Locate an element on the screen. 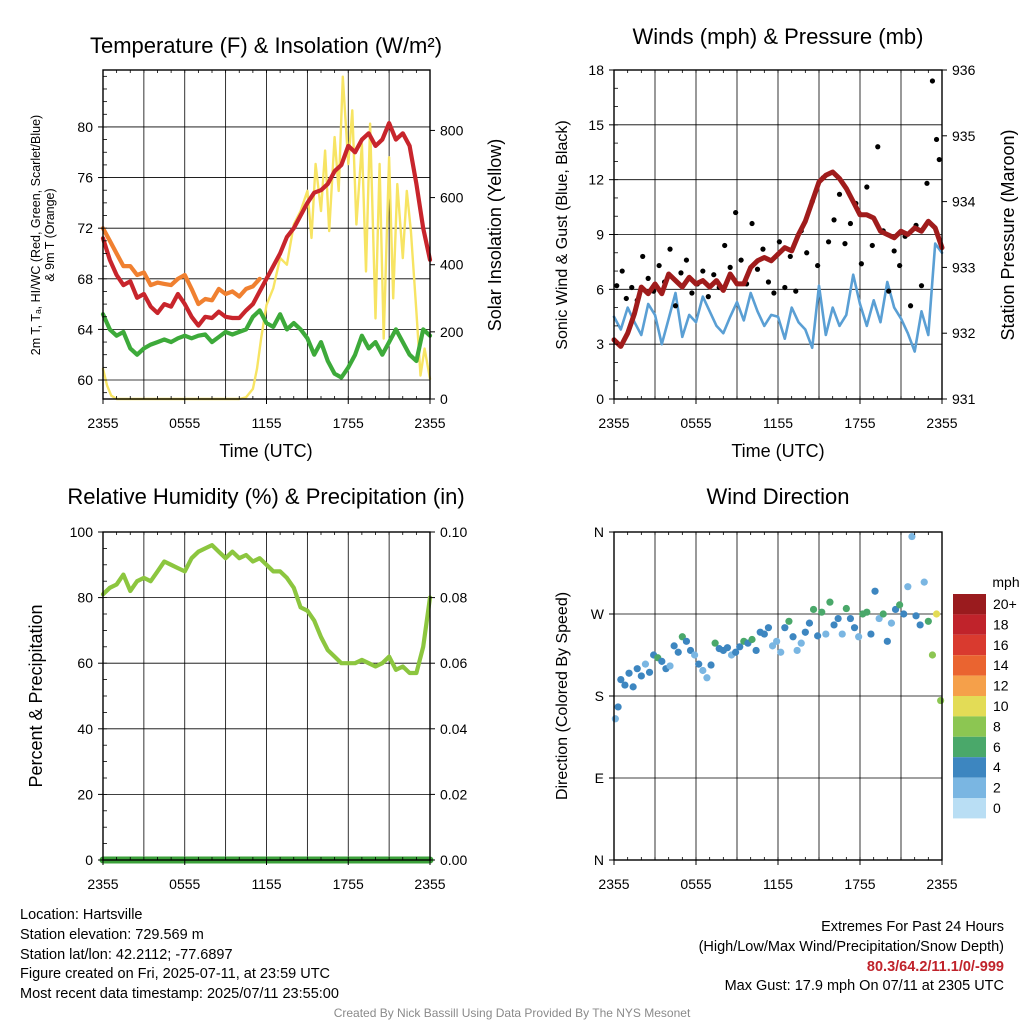  y-tick-label-left: 76 is located at coordinates (85, 178).